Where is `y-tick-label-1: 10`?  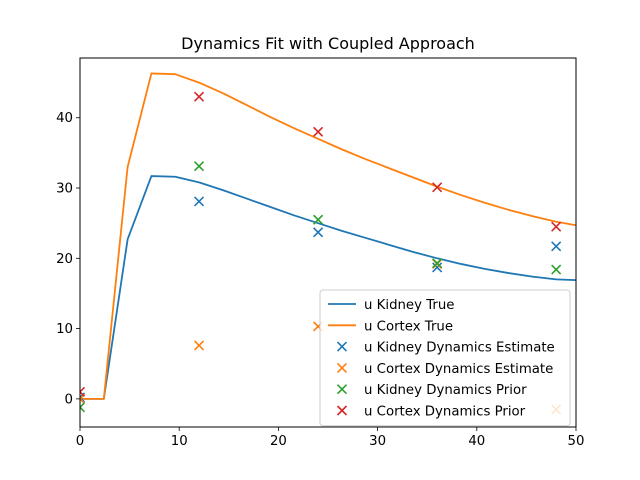 y-tick-label-1: 10 is located at coordinates (64, 329).